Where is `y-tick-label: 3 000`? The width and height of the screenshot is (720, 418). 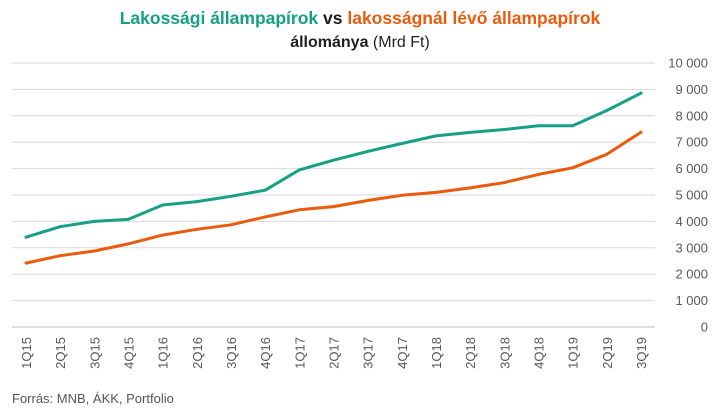 y-tick-label: 3 000 is located at coordinates (691, 247).